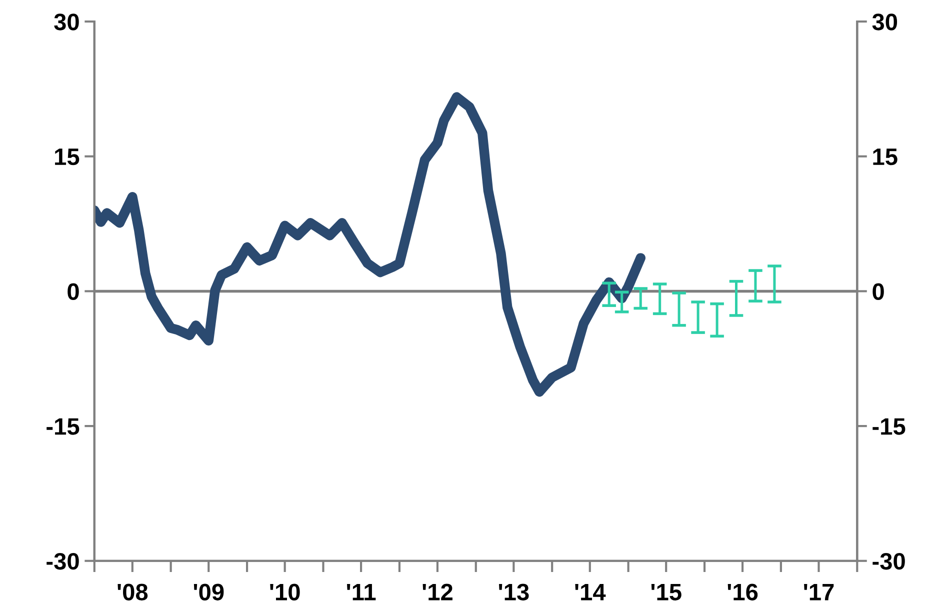 This screenshot has width=944, height=615. Describe the element at coordinates (209, 592) in the screenshot. I see `x-tick-label: '09` at that location.